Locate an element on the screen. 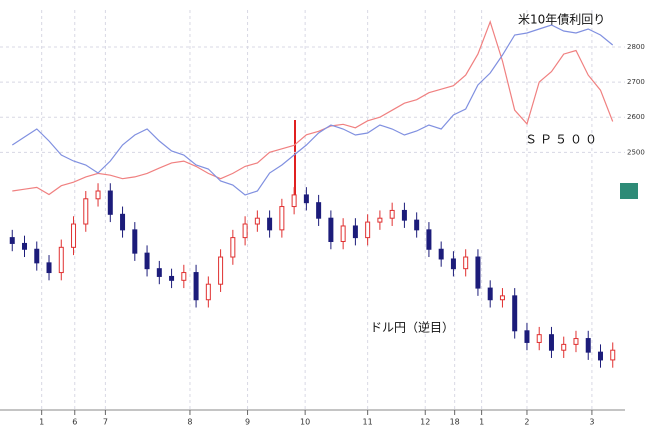  y2-tick-label: 2700 is located at coordinates (636, 82).